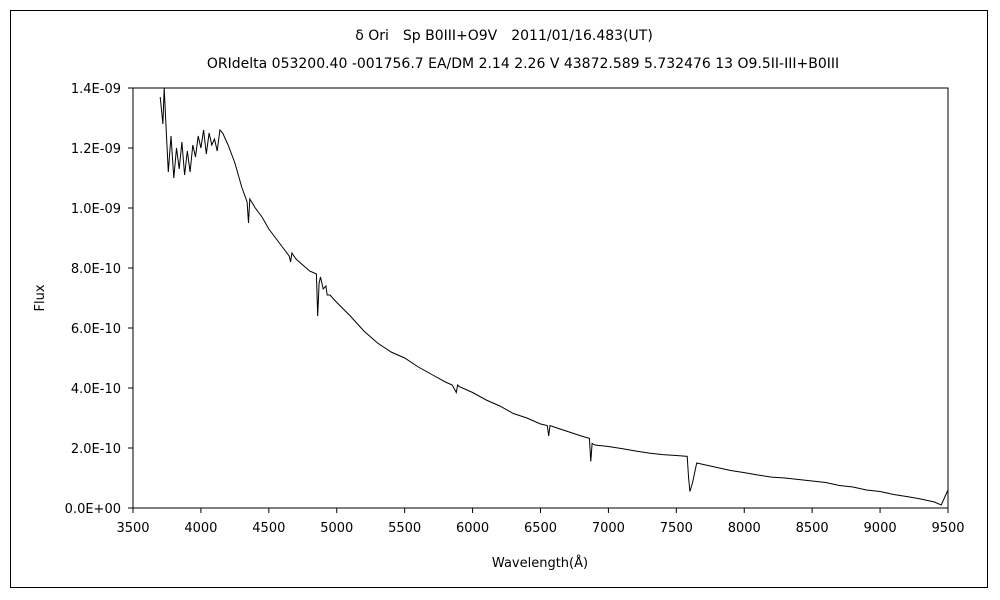  I want to click on y-tick-label: 0.0E+00, so click(93, 509).